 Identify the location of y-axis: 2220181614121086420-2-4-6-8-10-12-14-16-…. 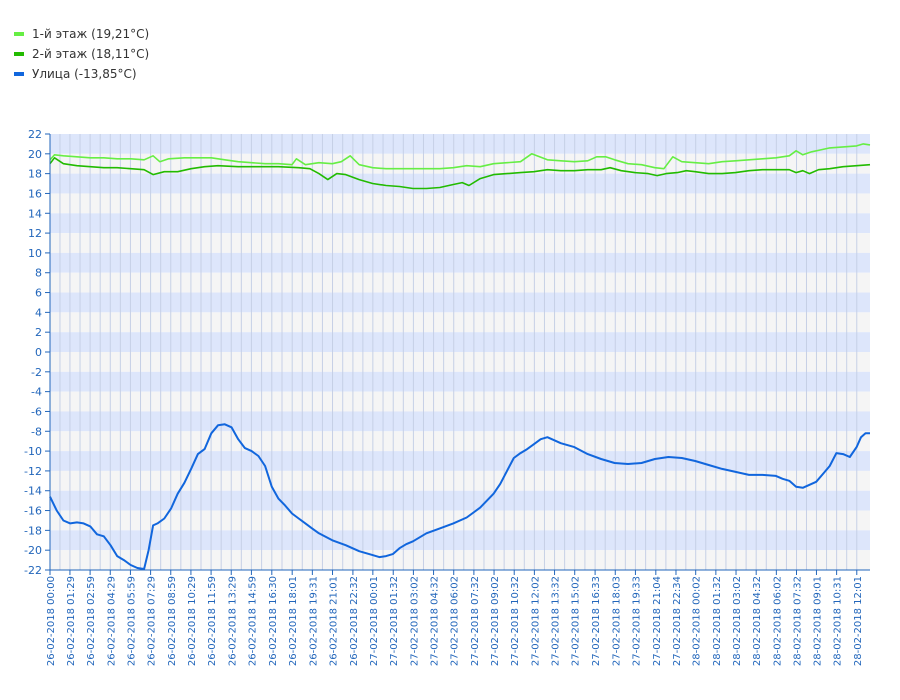
(37, 352).